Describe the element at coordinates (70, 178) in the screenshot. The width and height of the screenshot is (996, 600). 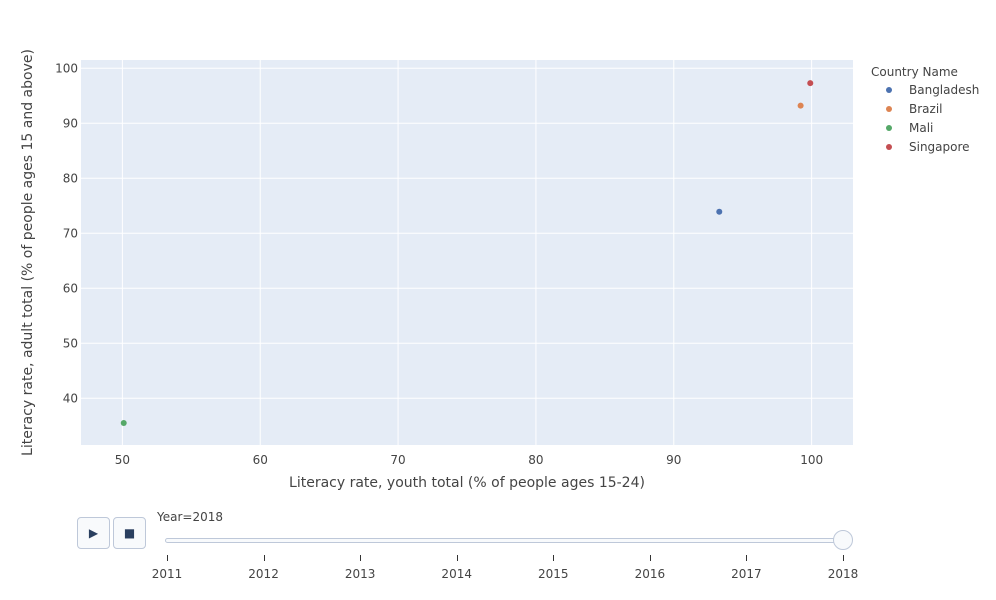
I see `y-tick-label: 80` at that location.